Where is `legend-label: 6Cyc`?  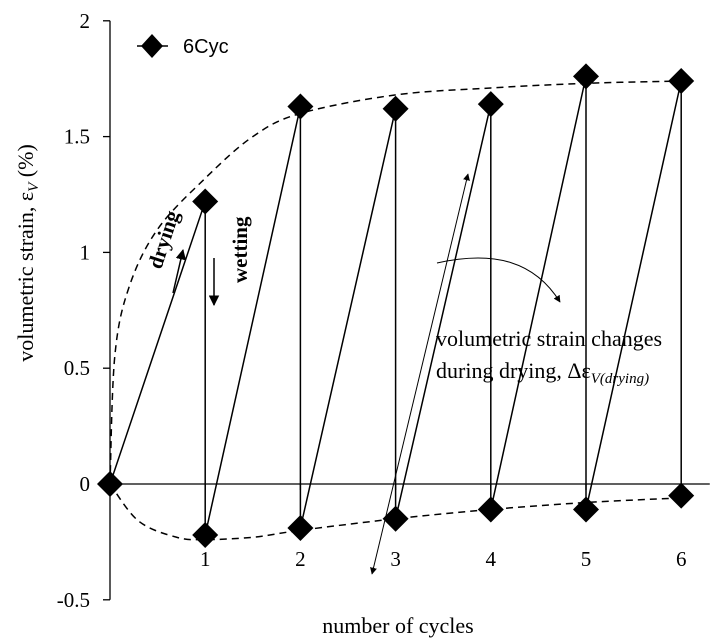 legend-label: 6Cyc is located at coordinates (206, 47).